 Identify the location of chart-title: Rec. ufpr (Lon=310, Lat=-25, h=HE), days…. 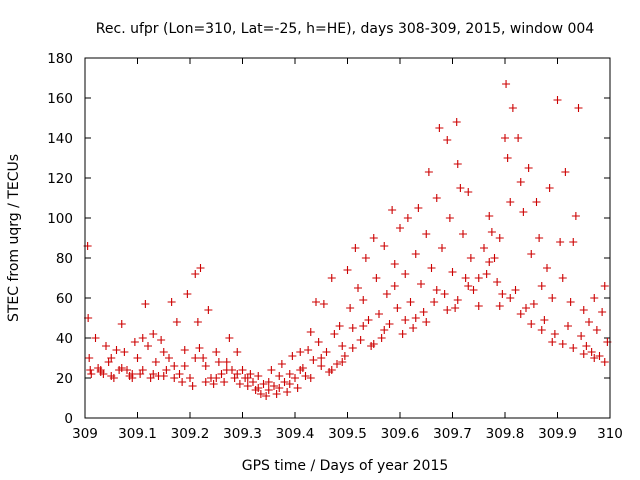
(345, 29).